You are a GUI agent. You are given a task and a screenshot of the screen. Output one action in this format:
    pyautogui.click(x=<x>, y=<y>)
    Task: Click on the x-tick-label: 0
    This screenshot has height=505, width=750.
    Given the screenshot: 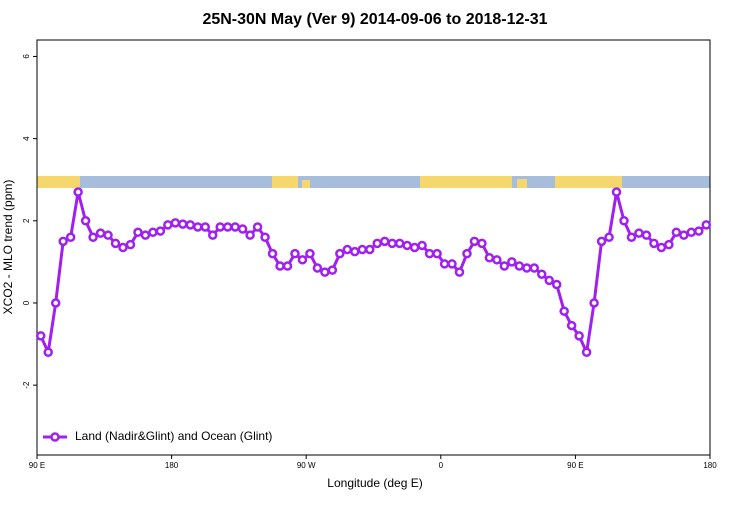 What is the action you would take?
    pyautogui.click(x=441, y=465)
    